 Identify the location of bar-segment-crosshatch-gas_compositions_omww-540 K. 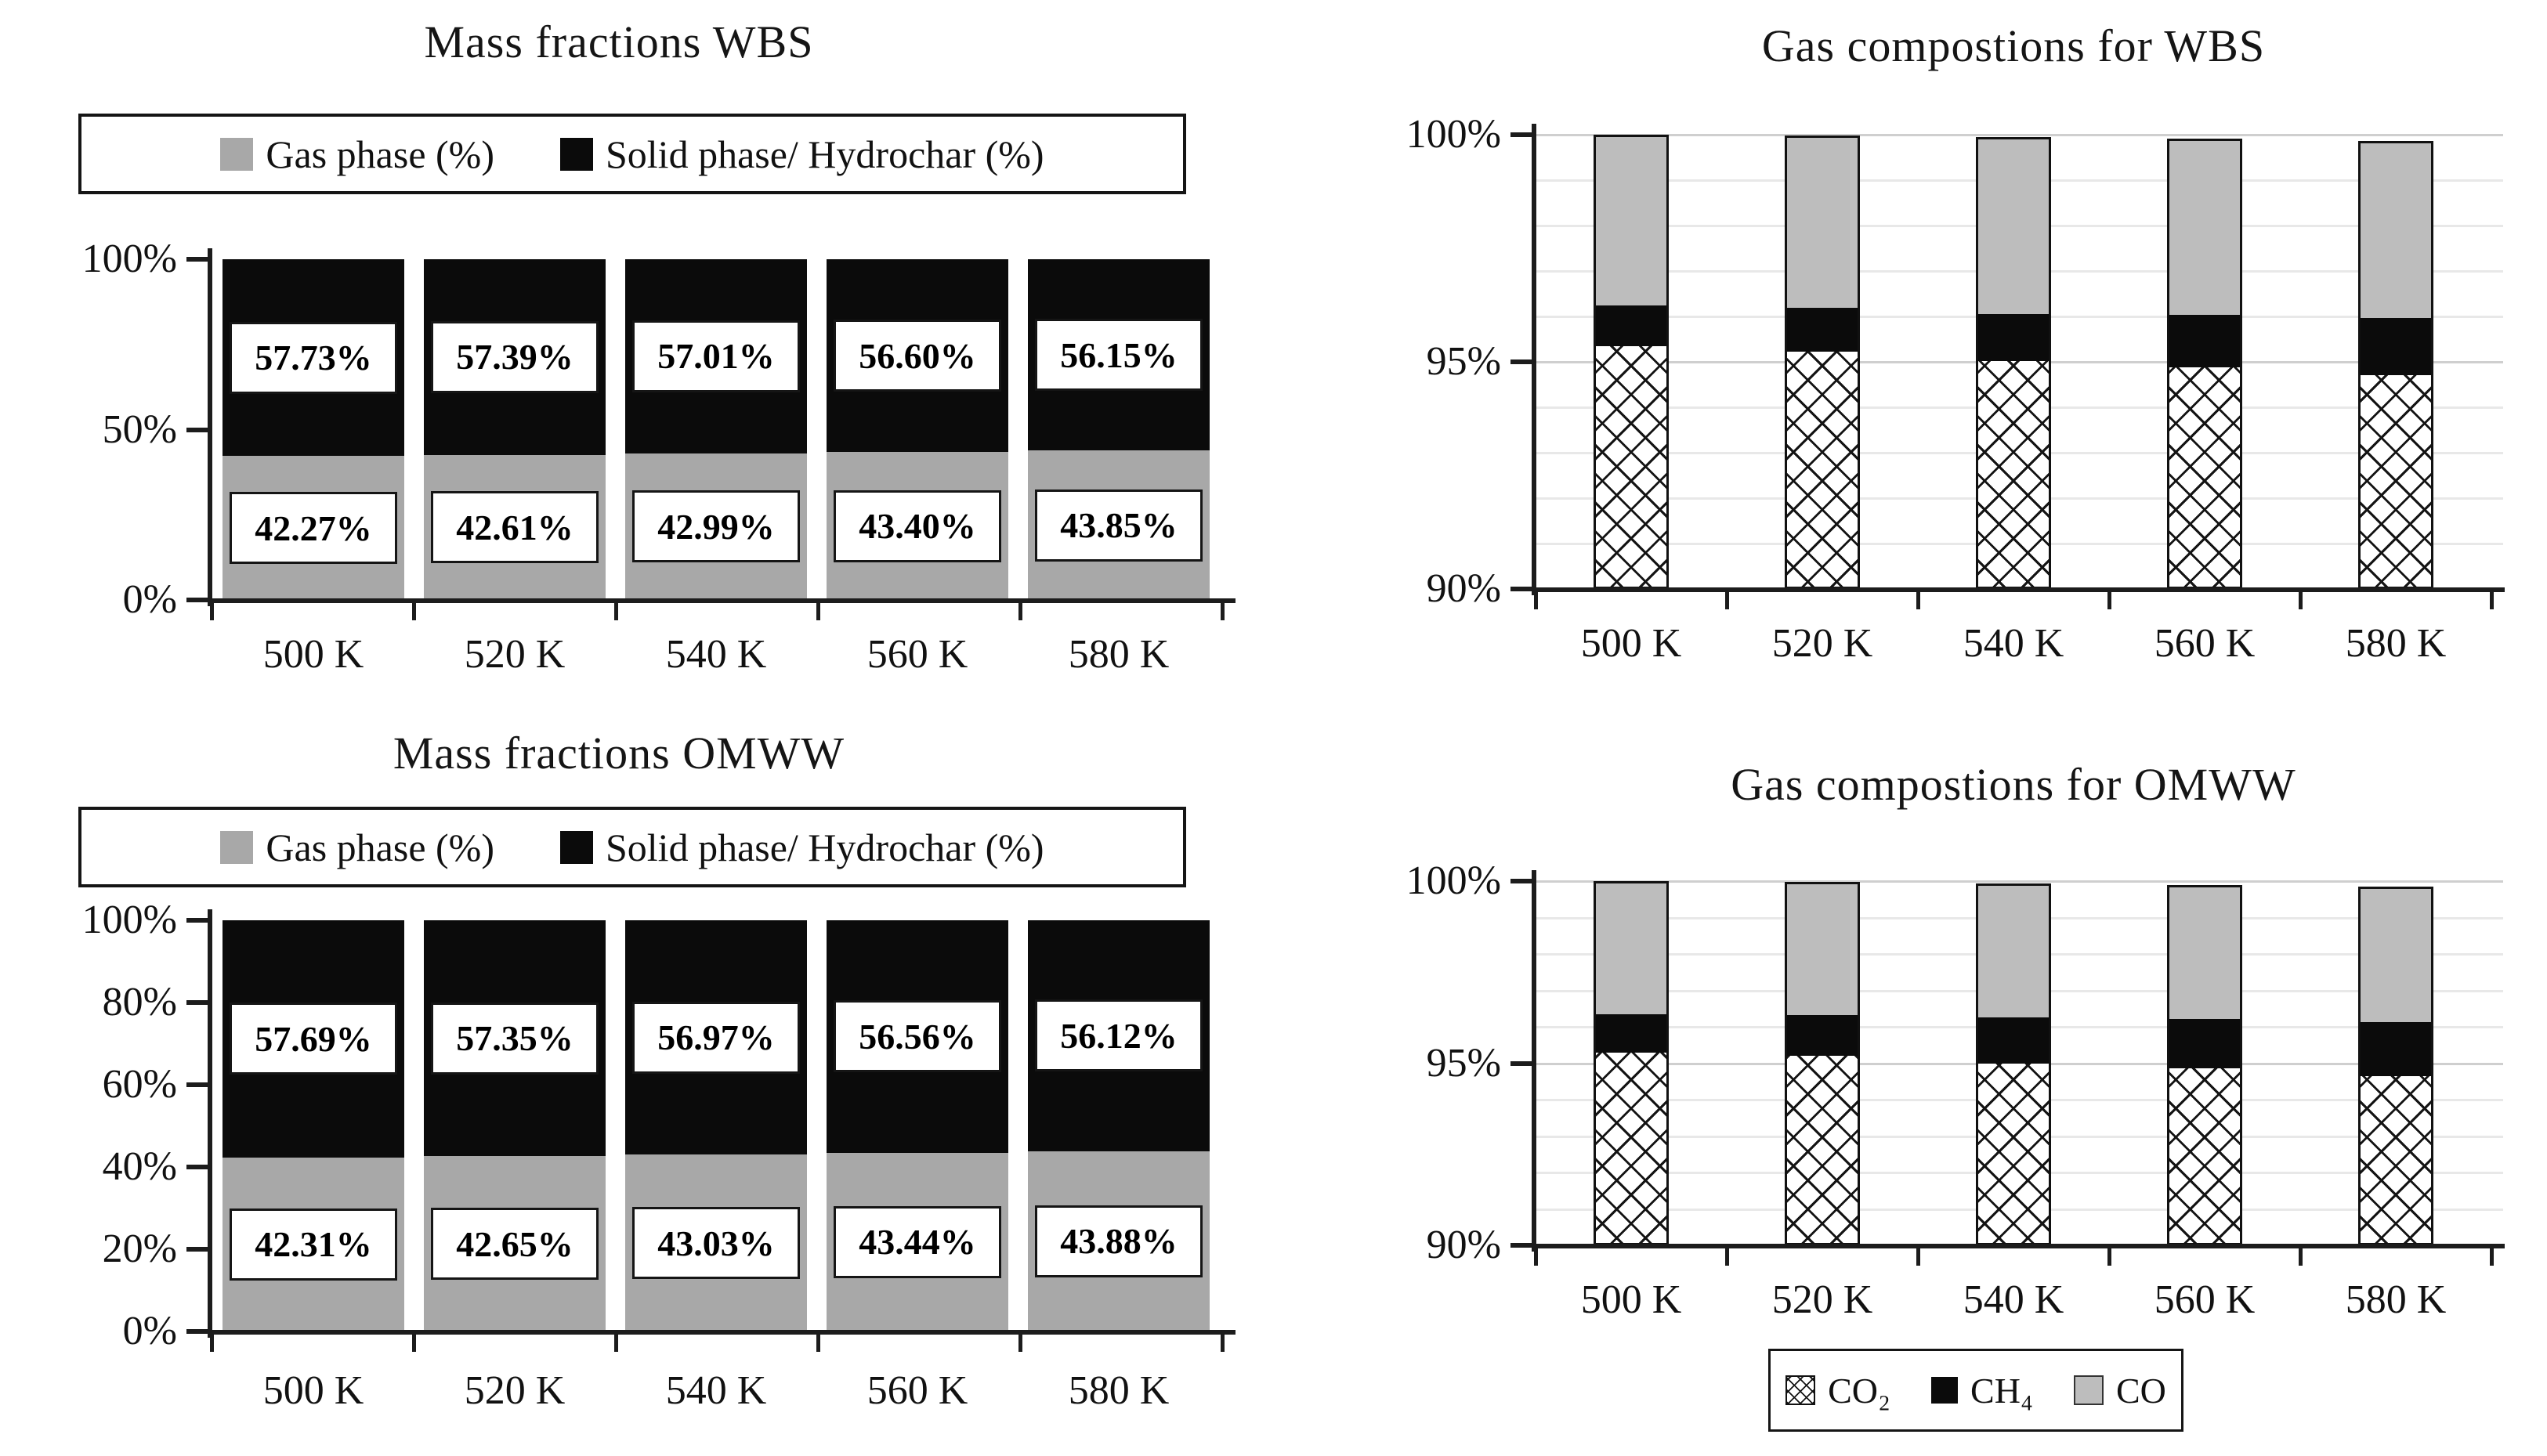
(2014, 1154).